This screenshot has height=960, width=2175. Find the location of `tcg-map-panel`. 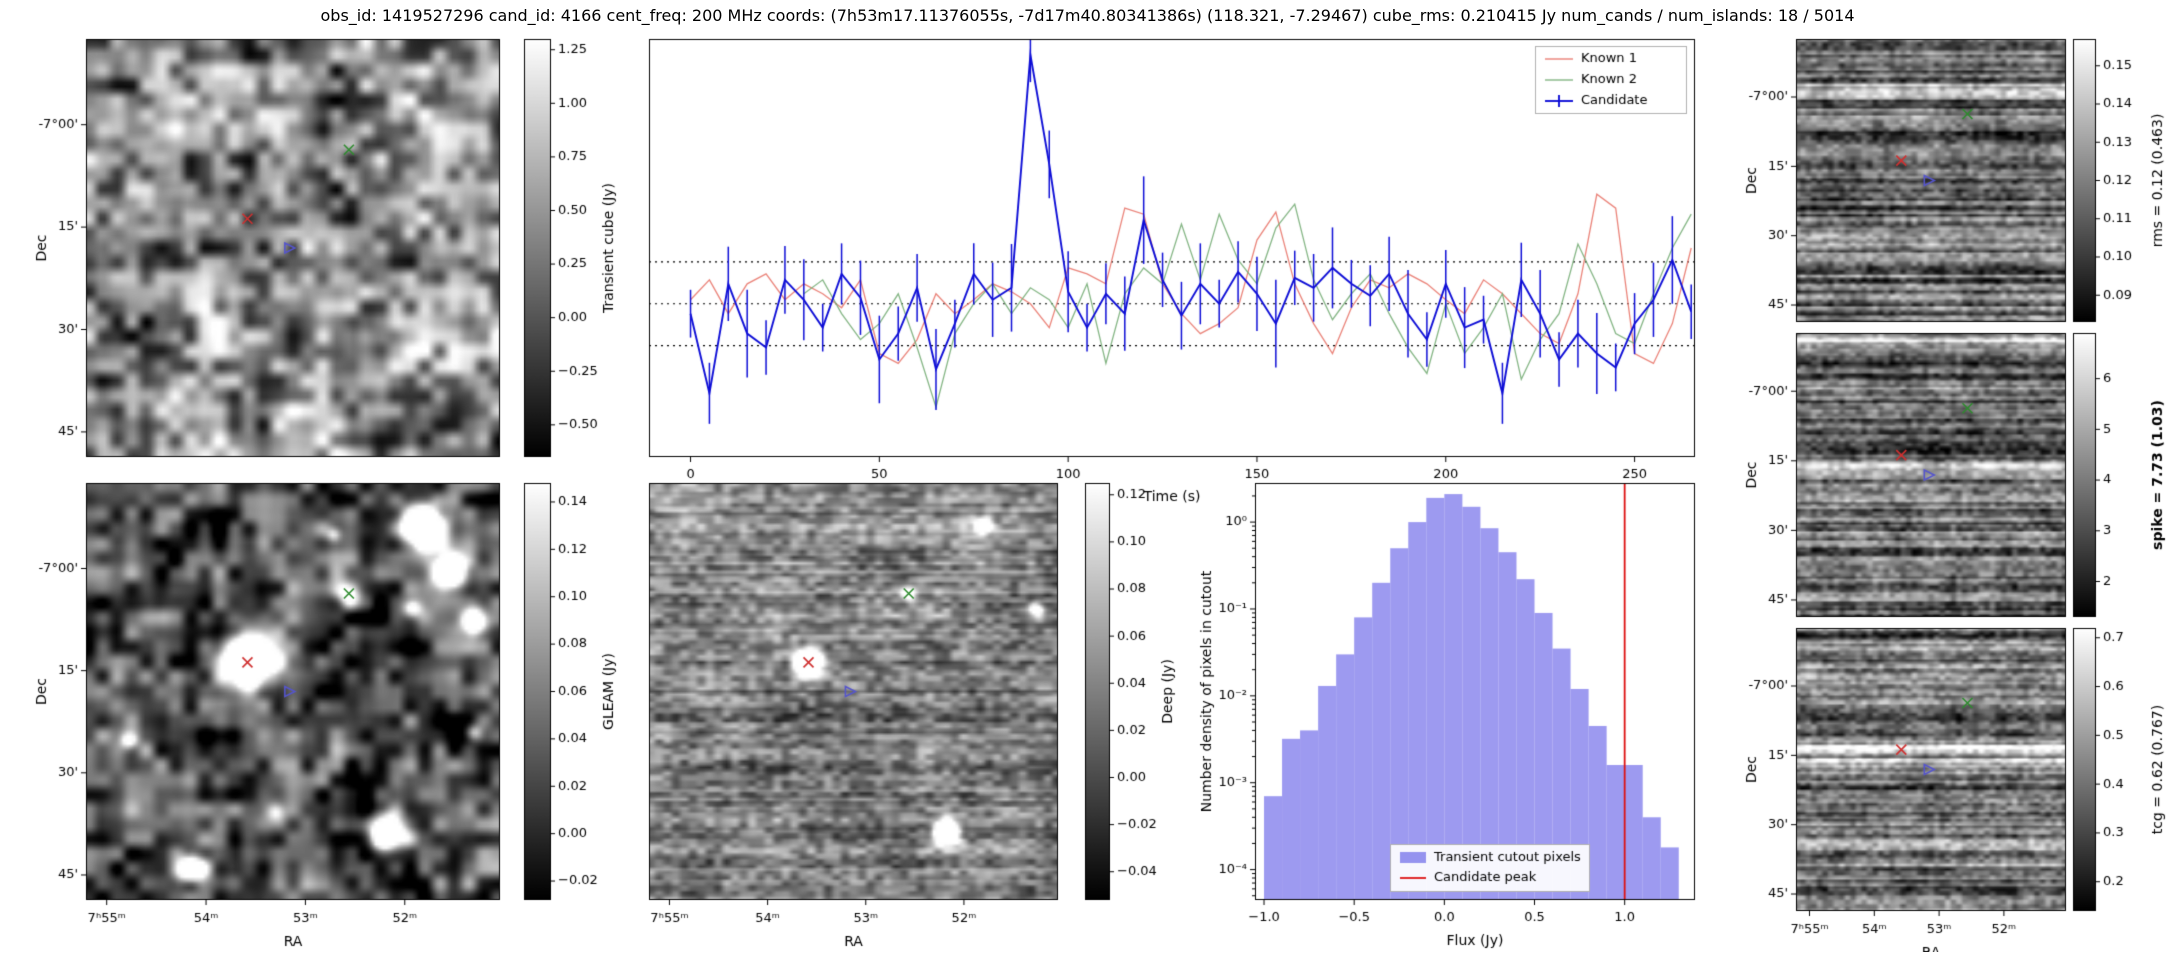

tcg-map-panel is located at coordinates (1952, 787).